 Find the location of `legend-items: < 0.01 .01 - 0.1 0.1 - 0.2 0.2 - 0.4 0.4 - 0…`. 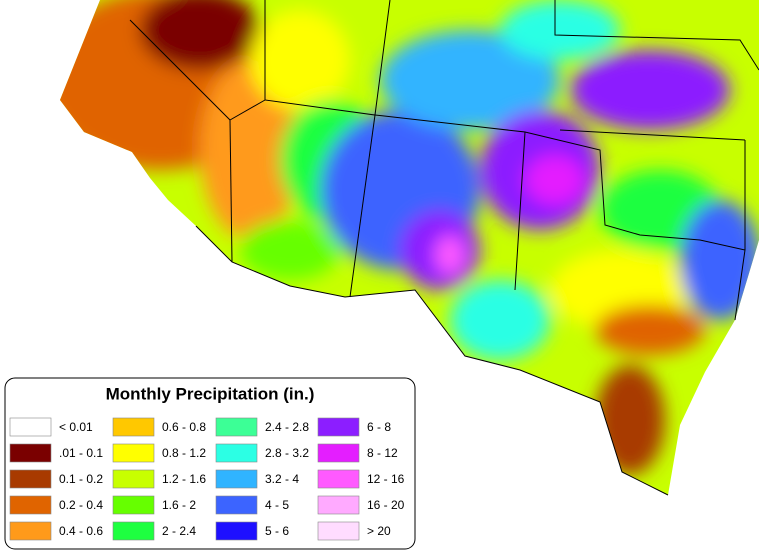

legend-items: < 0.01 .01 - 0.1 0.1 - 0.2 0.2 - 0.4 0.4 - 0… is located at coordinates (207, 479).